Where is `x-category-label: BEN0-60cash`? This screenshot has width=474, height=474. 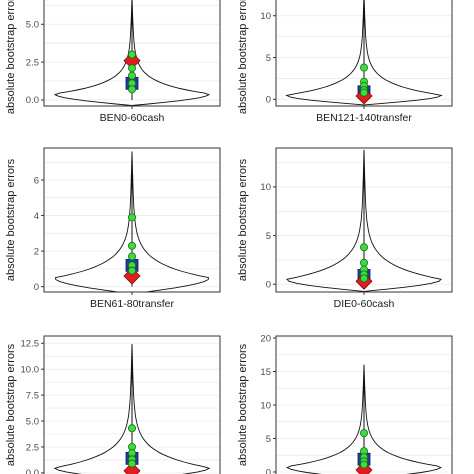
x-category-label: BEN0-60cash is located at coordinates (132, 118).